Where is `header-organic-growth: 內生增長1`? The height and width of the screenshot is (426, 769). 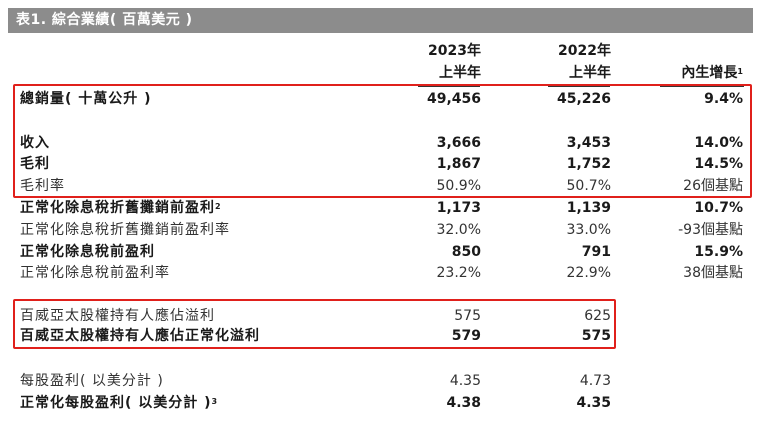
header-organic-growth: 內生增長1 is located at coordinates (712, 74).